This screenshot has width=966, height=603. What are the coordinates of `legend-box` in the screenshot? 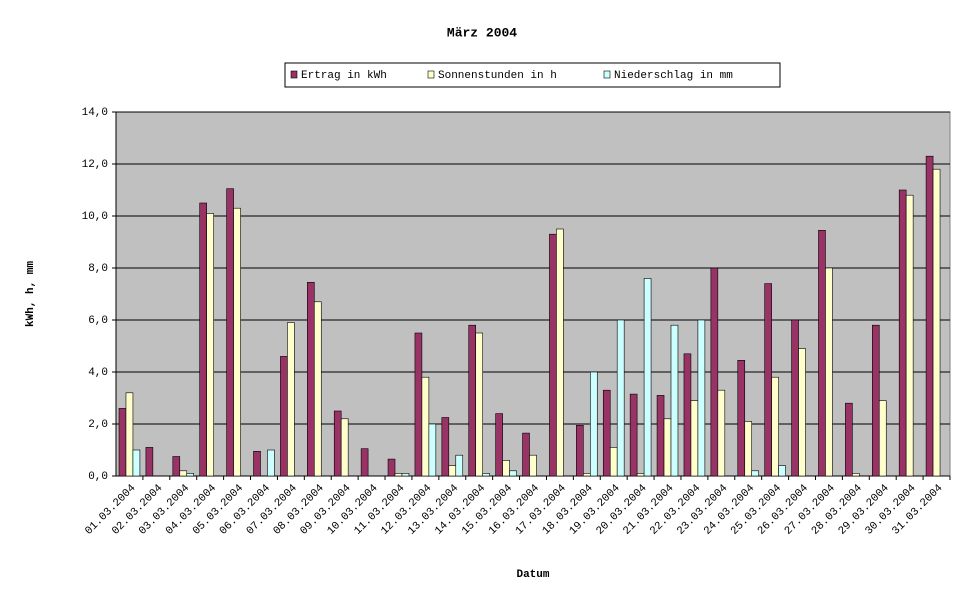 It's located at (532, 75).